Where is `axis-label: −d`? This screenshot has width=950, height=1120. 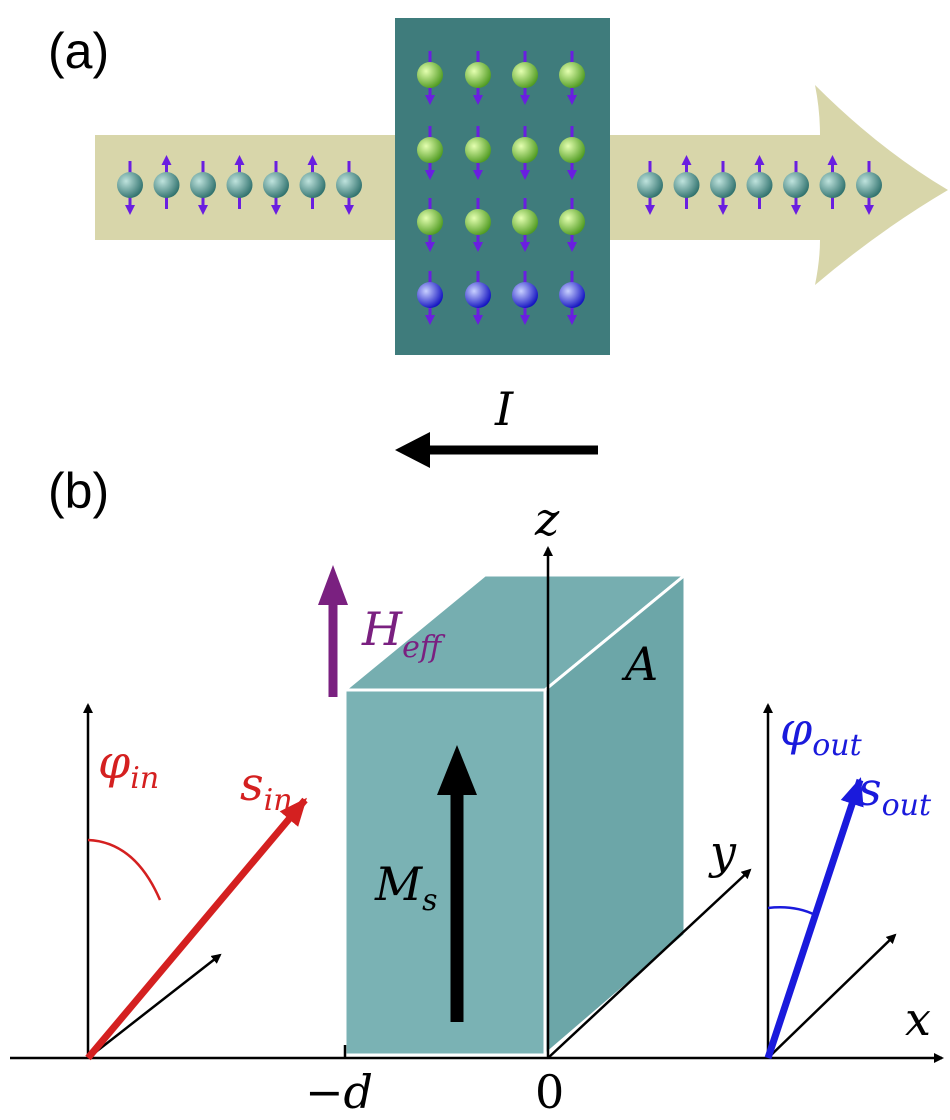
axis-label: −d is located at coordinates (339, 1092).